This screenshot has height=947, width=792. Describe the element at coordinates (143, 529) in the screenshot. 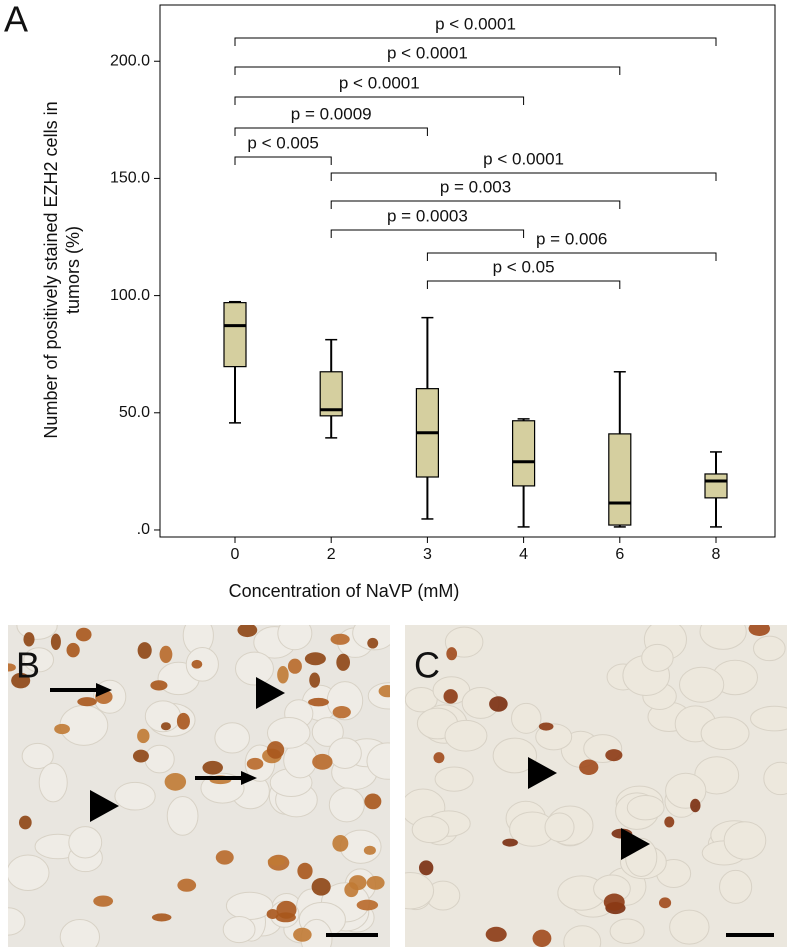

I see `y-tick-label: .0` at that location.